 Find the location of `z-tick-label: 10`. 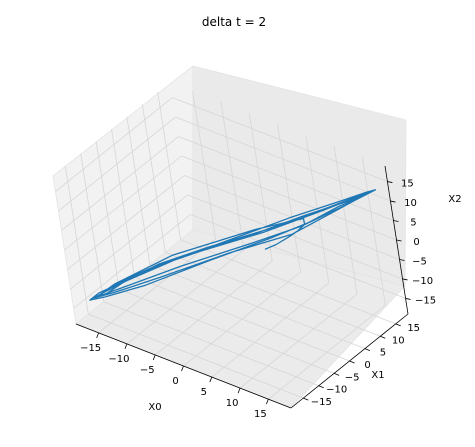

z-tick-label: 10 is located at coordinates (410, 203).